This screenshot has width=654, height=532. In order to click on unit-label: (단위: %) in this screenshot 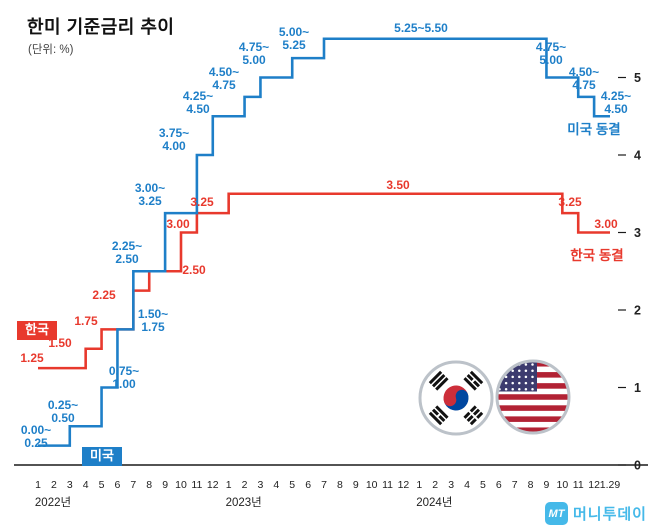, I will do `click(51, 50)`.